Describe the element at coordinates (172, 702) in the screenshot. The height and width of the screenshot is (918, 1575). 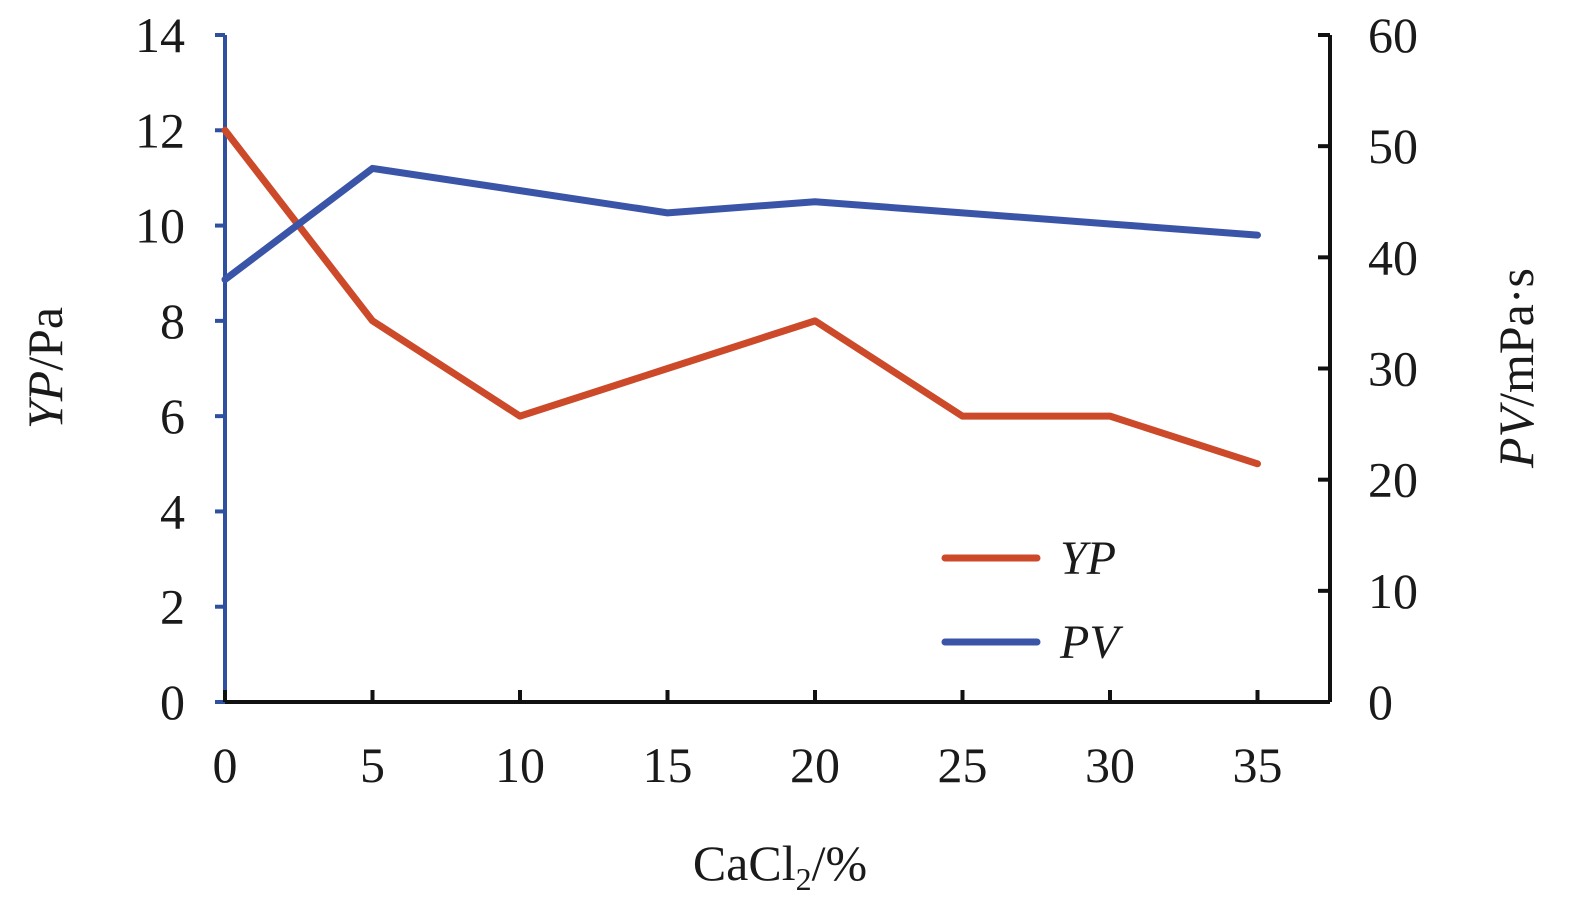
I see `y-left-tick-label: 0` at that location.